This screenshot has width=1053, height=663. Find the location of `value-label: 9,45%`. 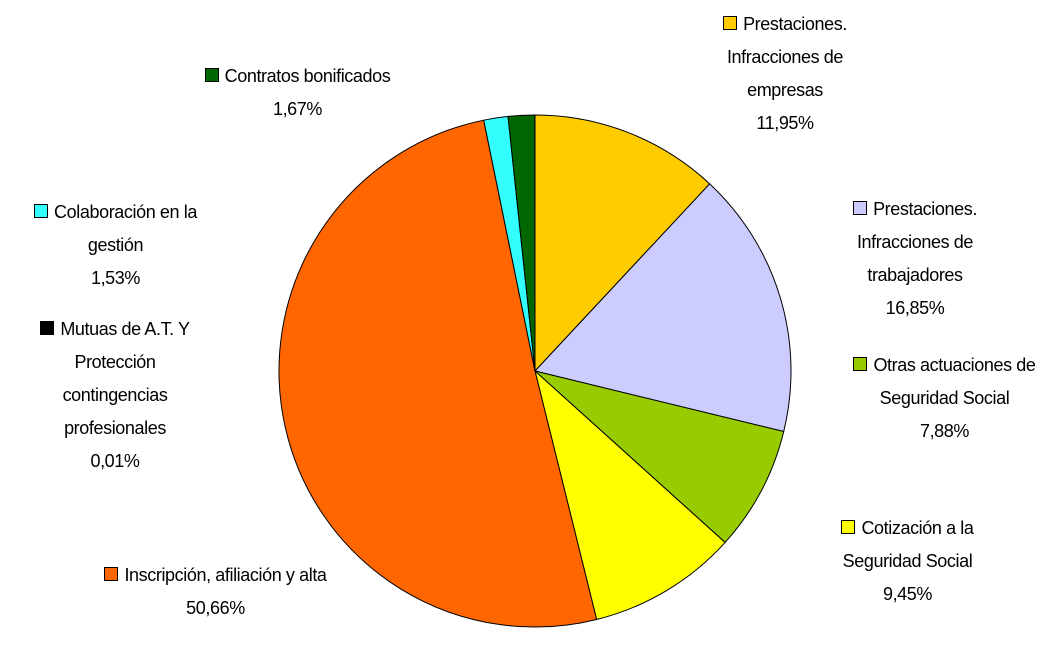

value-label: 9,45% is located at coordinates (907, 594).